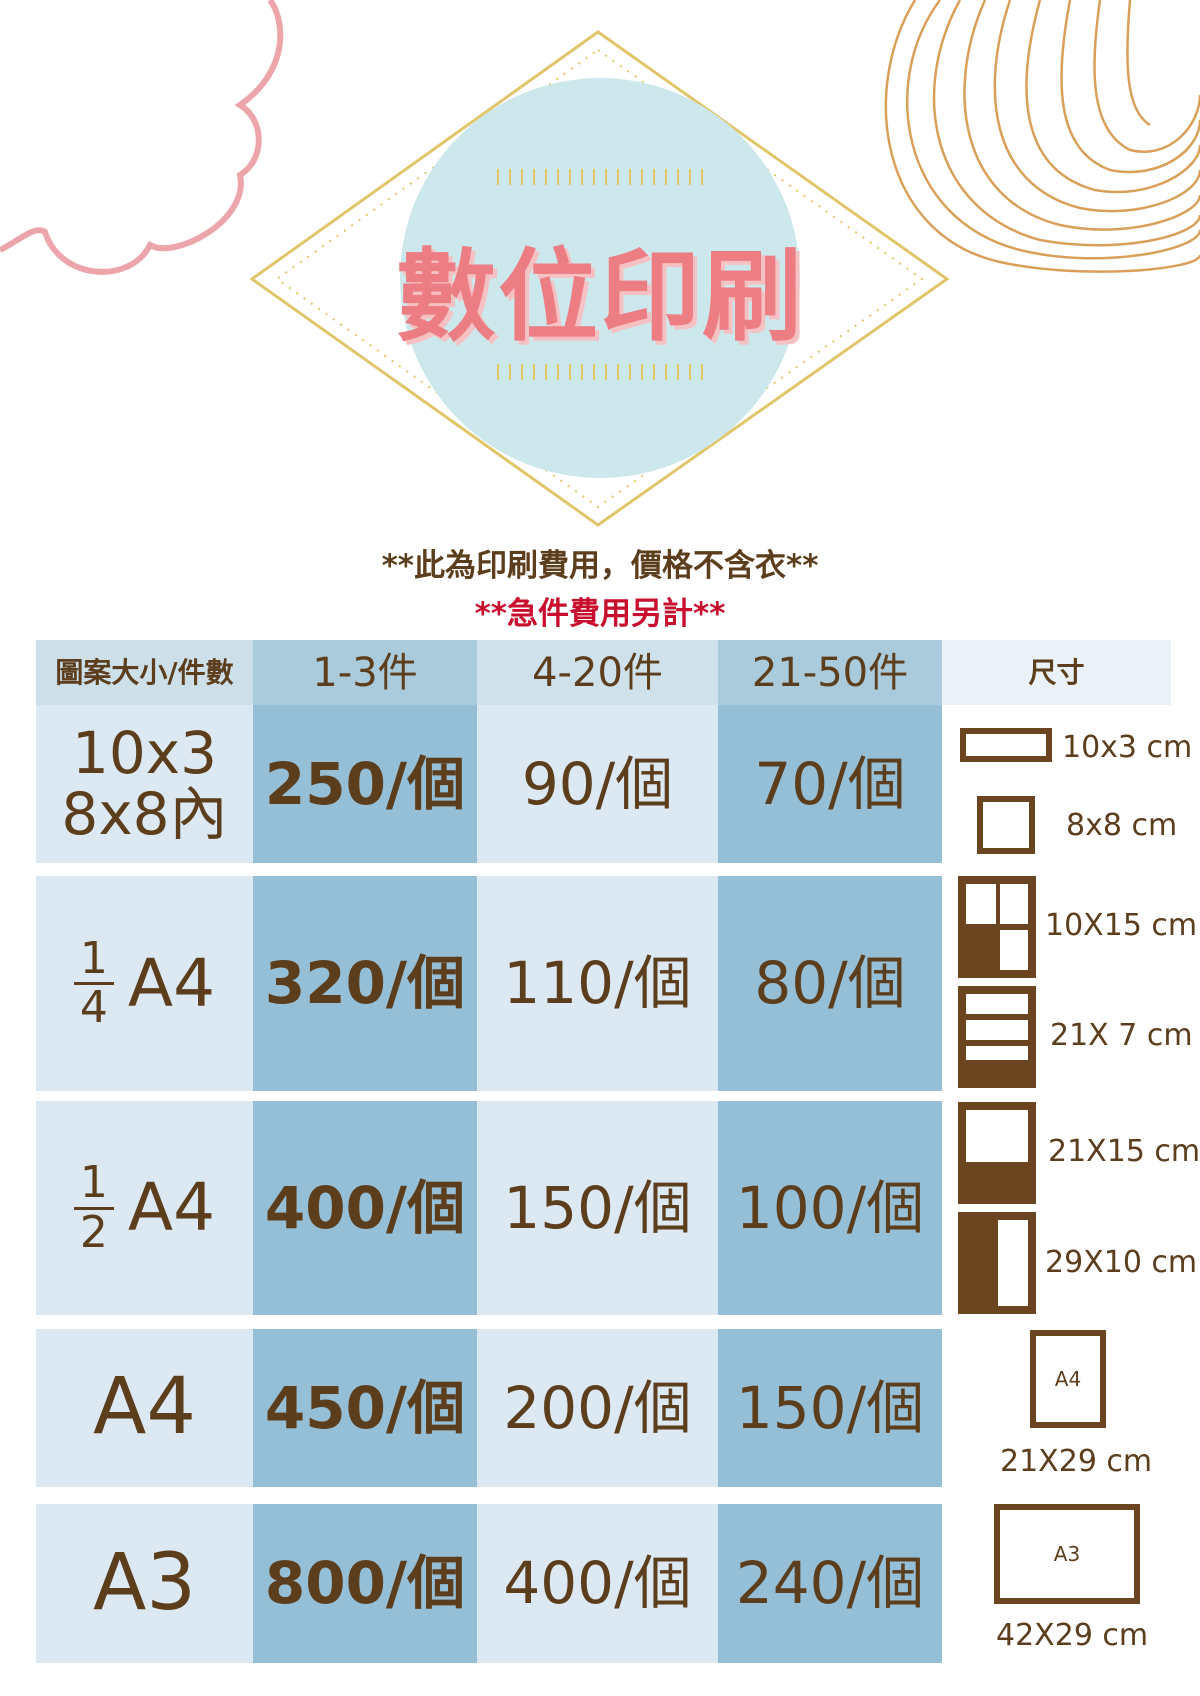  Describe the element at coordinates (93, 1232) in the screenshot. I see `fraction-denominator: 2` at that location.